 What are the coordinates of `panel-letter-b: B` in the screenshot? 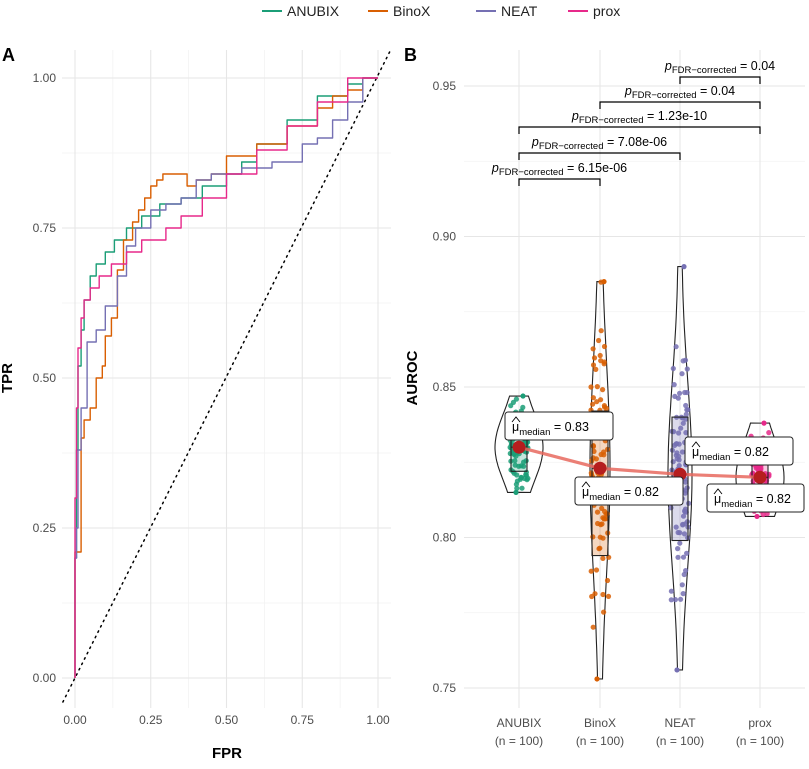 It's located at (410, 55).